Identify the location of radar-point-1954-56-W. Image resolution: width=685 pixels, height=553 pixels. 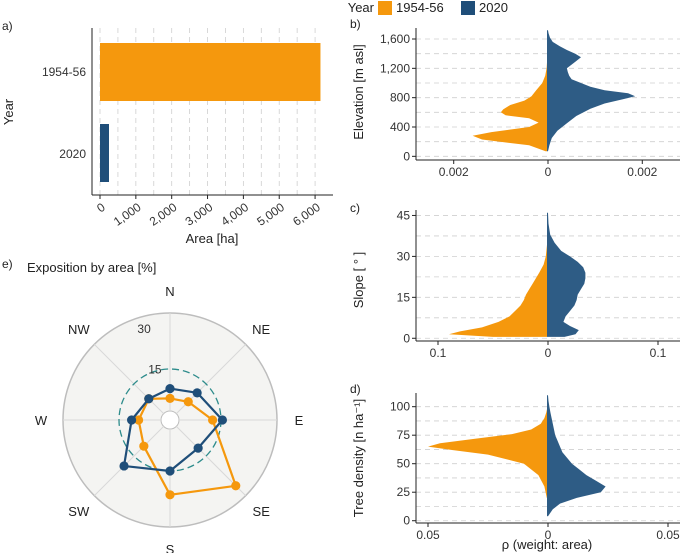
(139, 420).